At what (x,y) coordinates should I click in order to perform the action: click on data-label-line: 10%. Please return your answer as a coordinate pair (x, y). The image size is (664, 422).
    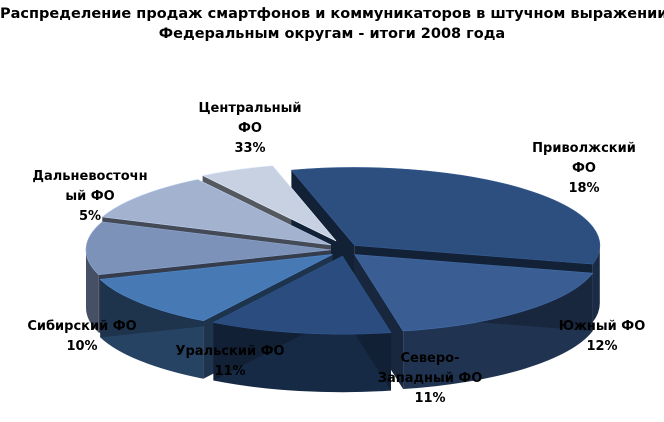
    Looking at the image, I should click on (81, 346).